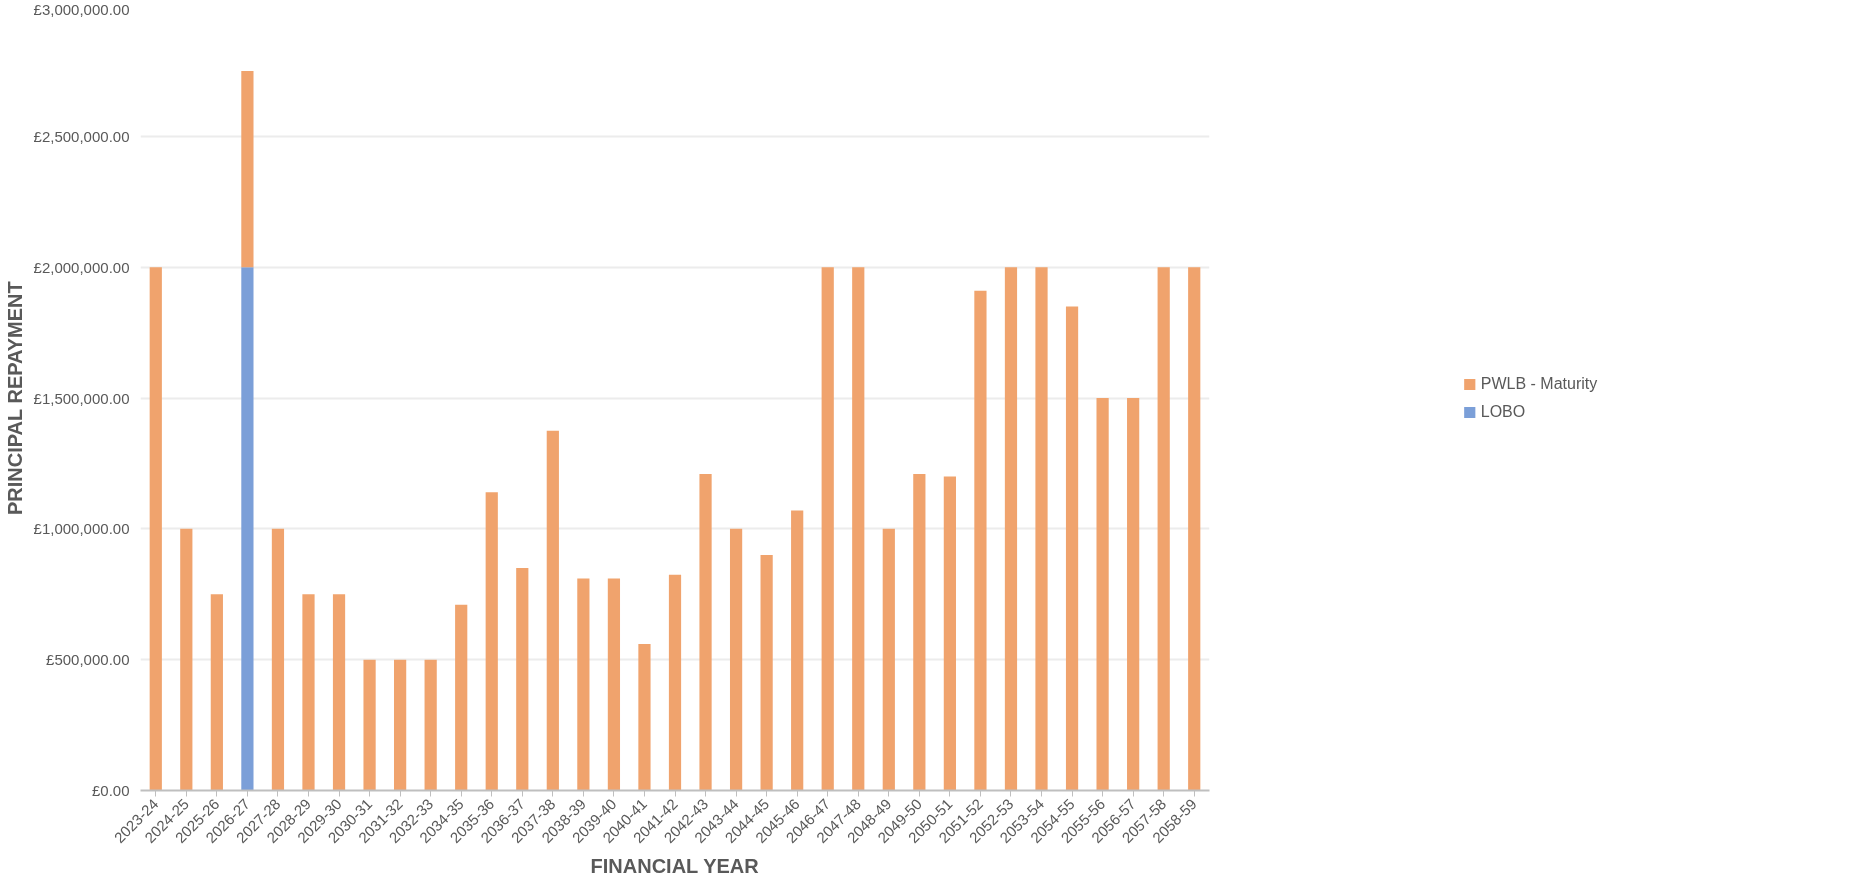 The image size is (1863, 891). Describe the element at coordinates (110, 790) in the screenshot. I see `y-tick-label: £0.00` at that location.